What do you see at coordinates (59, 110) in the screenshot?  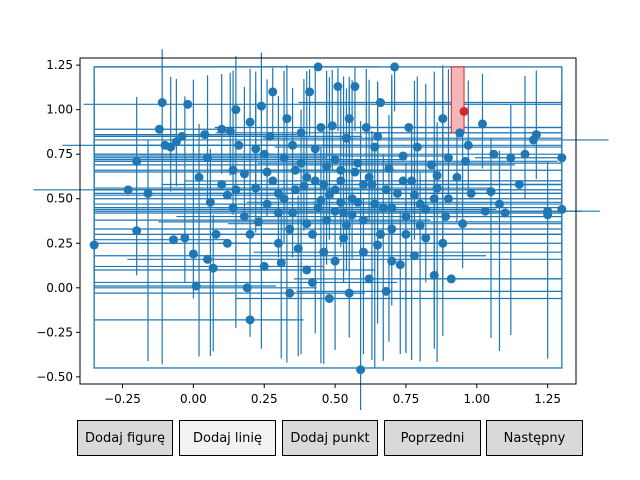 I see `y-tick-label: 1.00` at bounding box center [59, 110].